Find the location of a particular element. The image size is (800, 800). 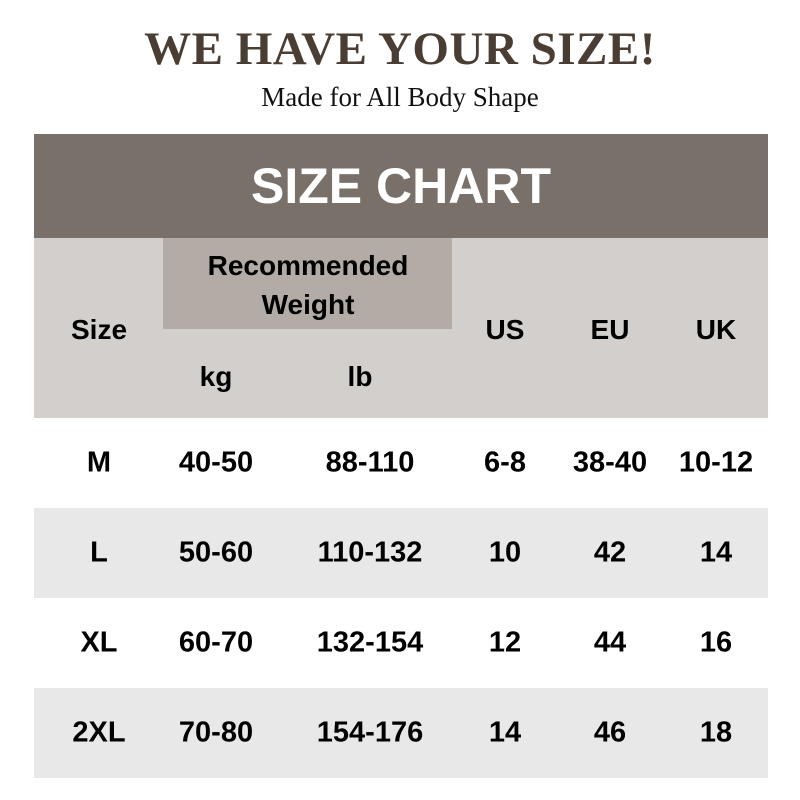

header-uk: UK is located at coordinates (716, 329).